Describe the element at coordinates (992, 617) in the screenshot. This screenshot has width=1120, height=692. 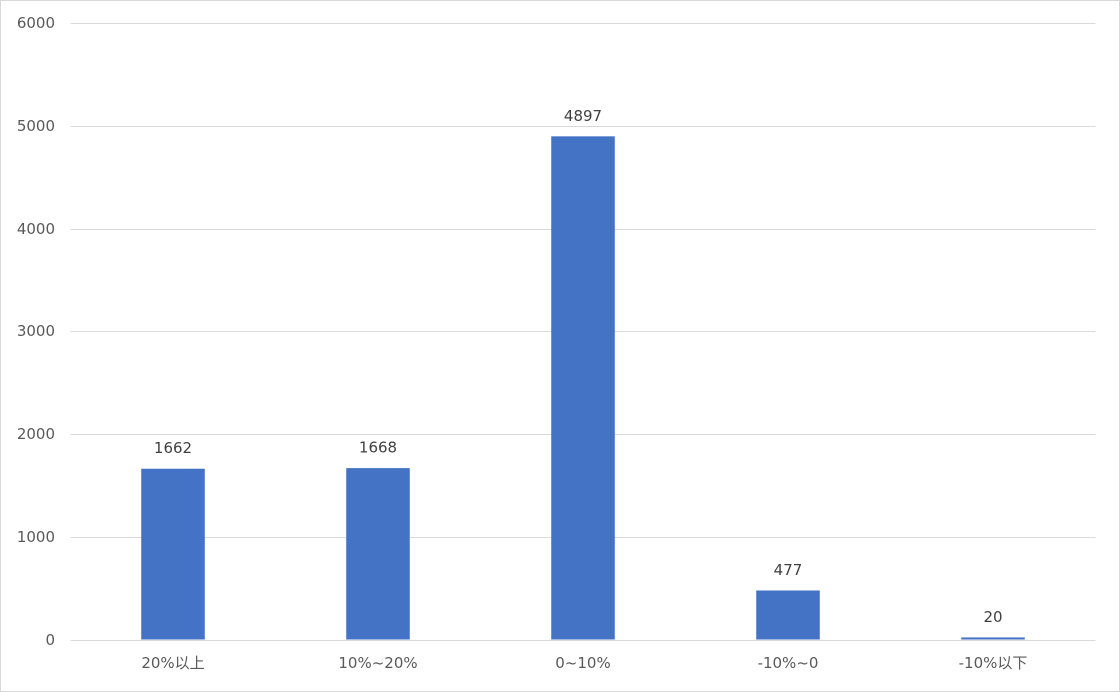
I see `value-label: 20` at that location.